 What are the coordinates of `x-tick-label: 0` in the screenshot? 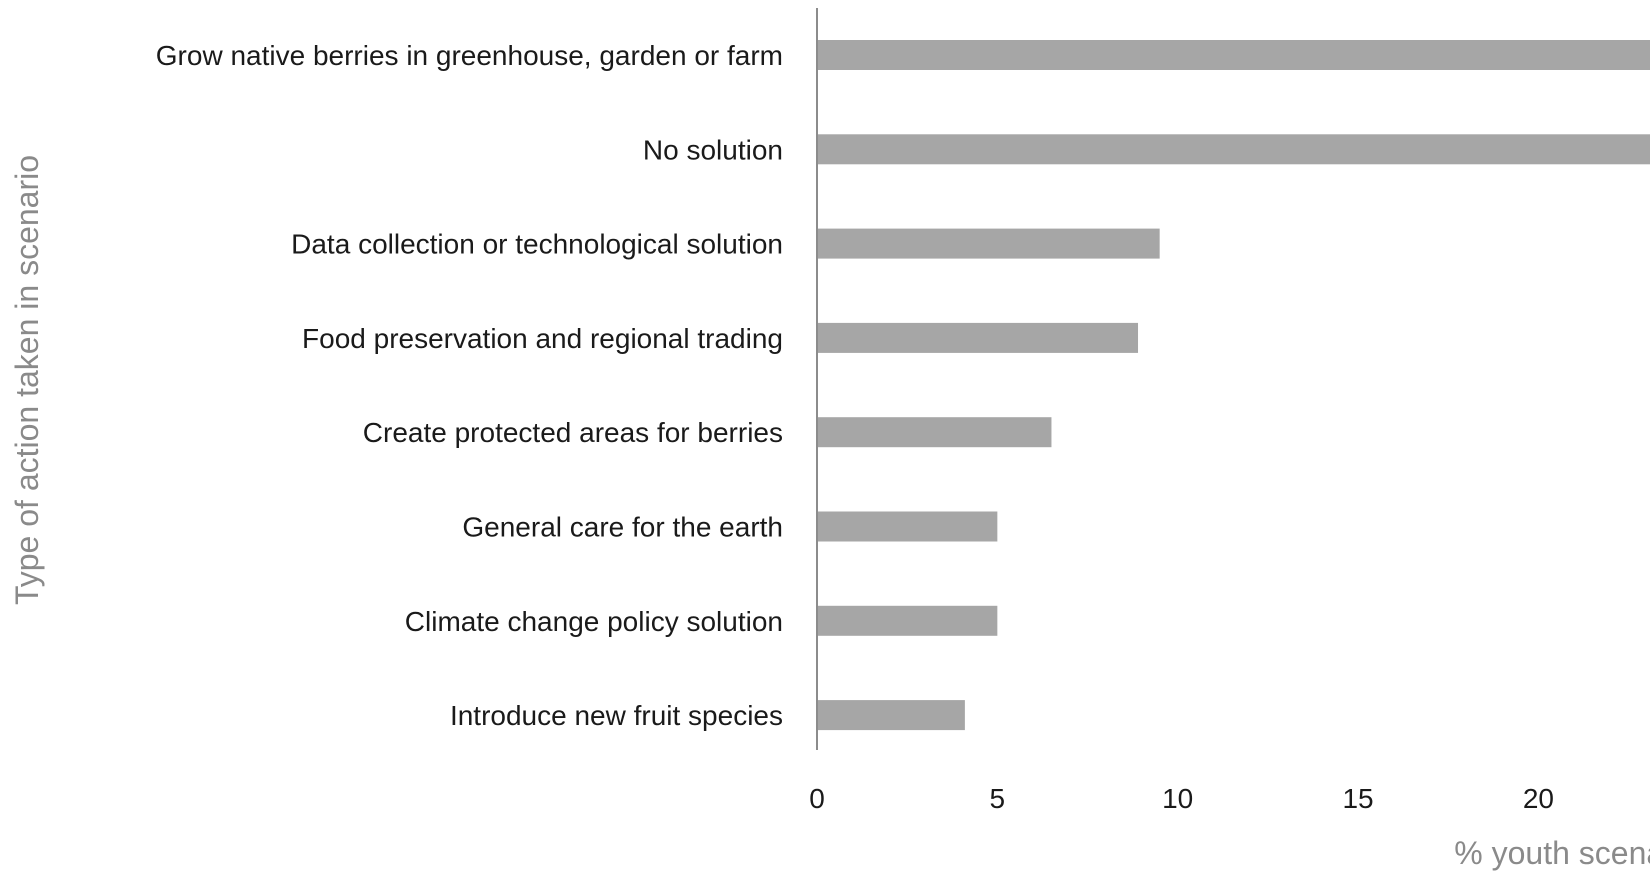 It's located at (817, 798).